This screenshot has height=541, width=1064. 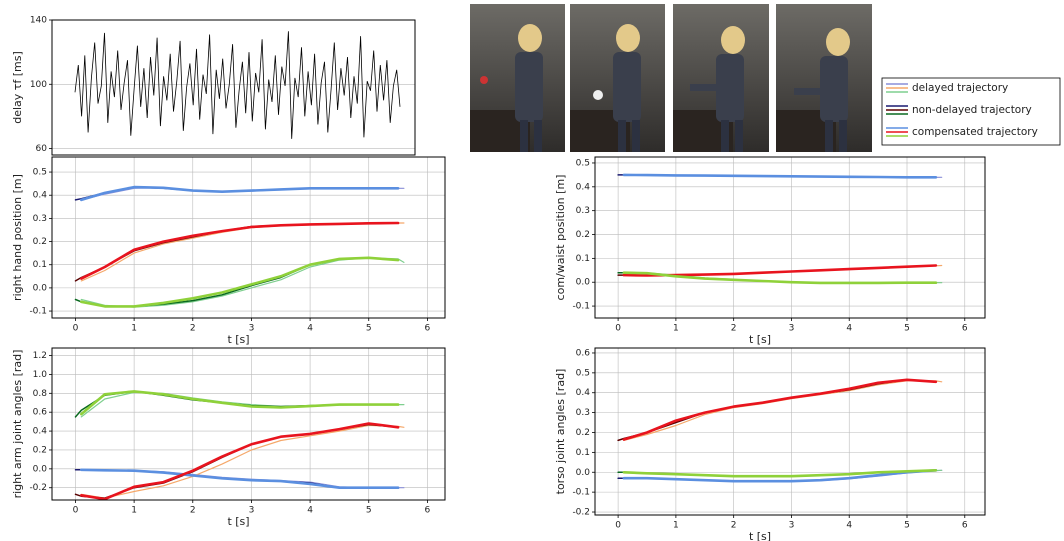 What do you see at coordinates (42, 149) in the screenshot?
I see `y-tick-label: 60` at bounding box center [42, 149].